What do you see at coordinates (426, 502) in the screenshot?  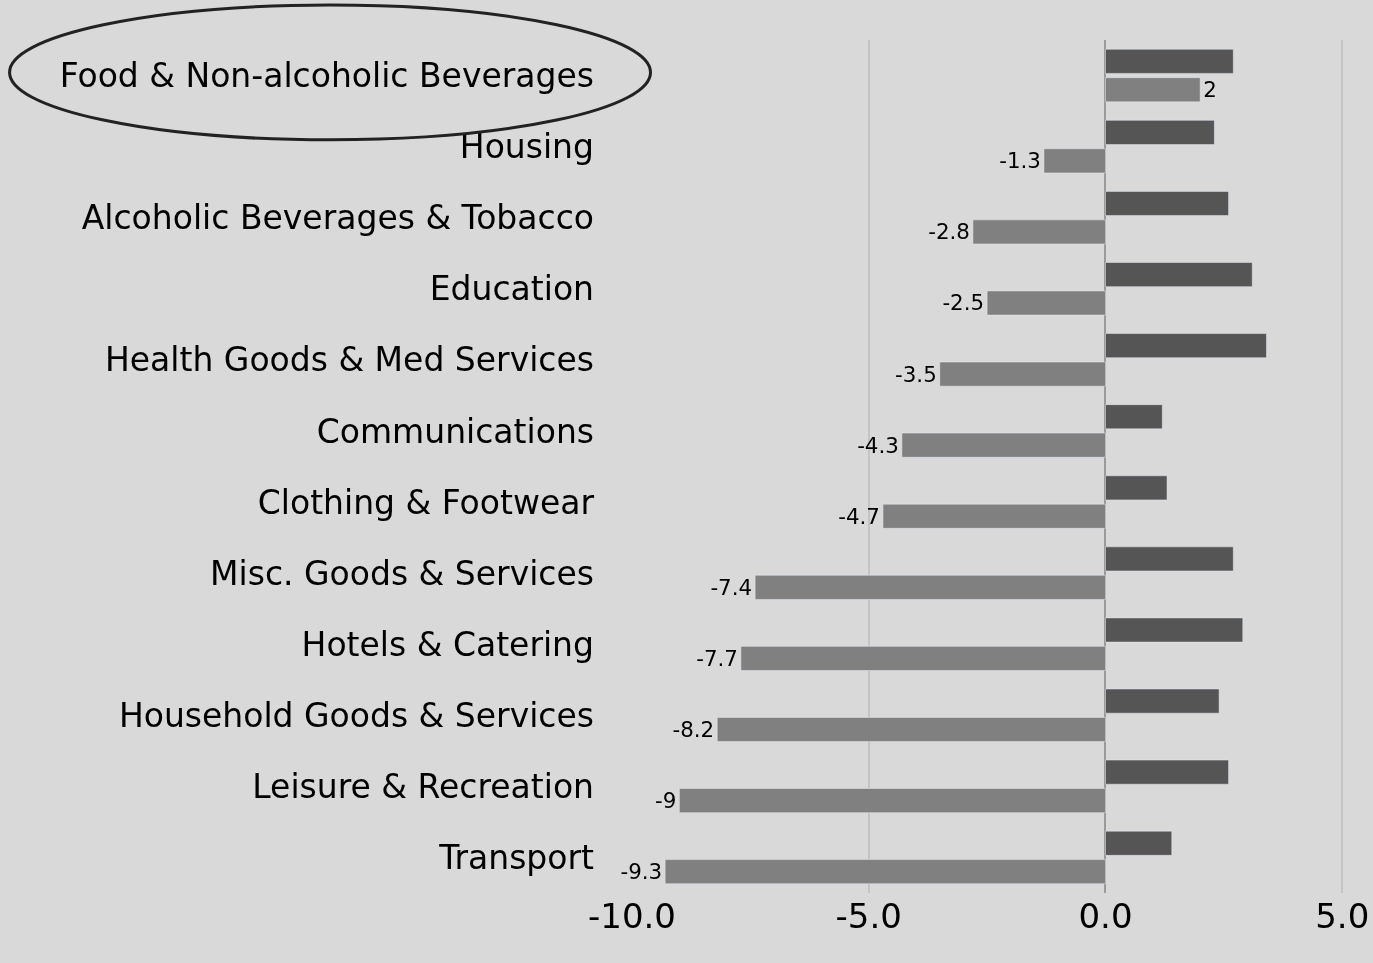 I see `y-tick-label: Clothing & Footwear` at bounding box center [426, 502].